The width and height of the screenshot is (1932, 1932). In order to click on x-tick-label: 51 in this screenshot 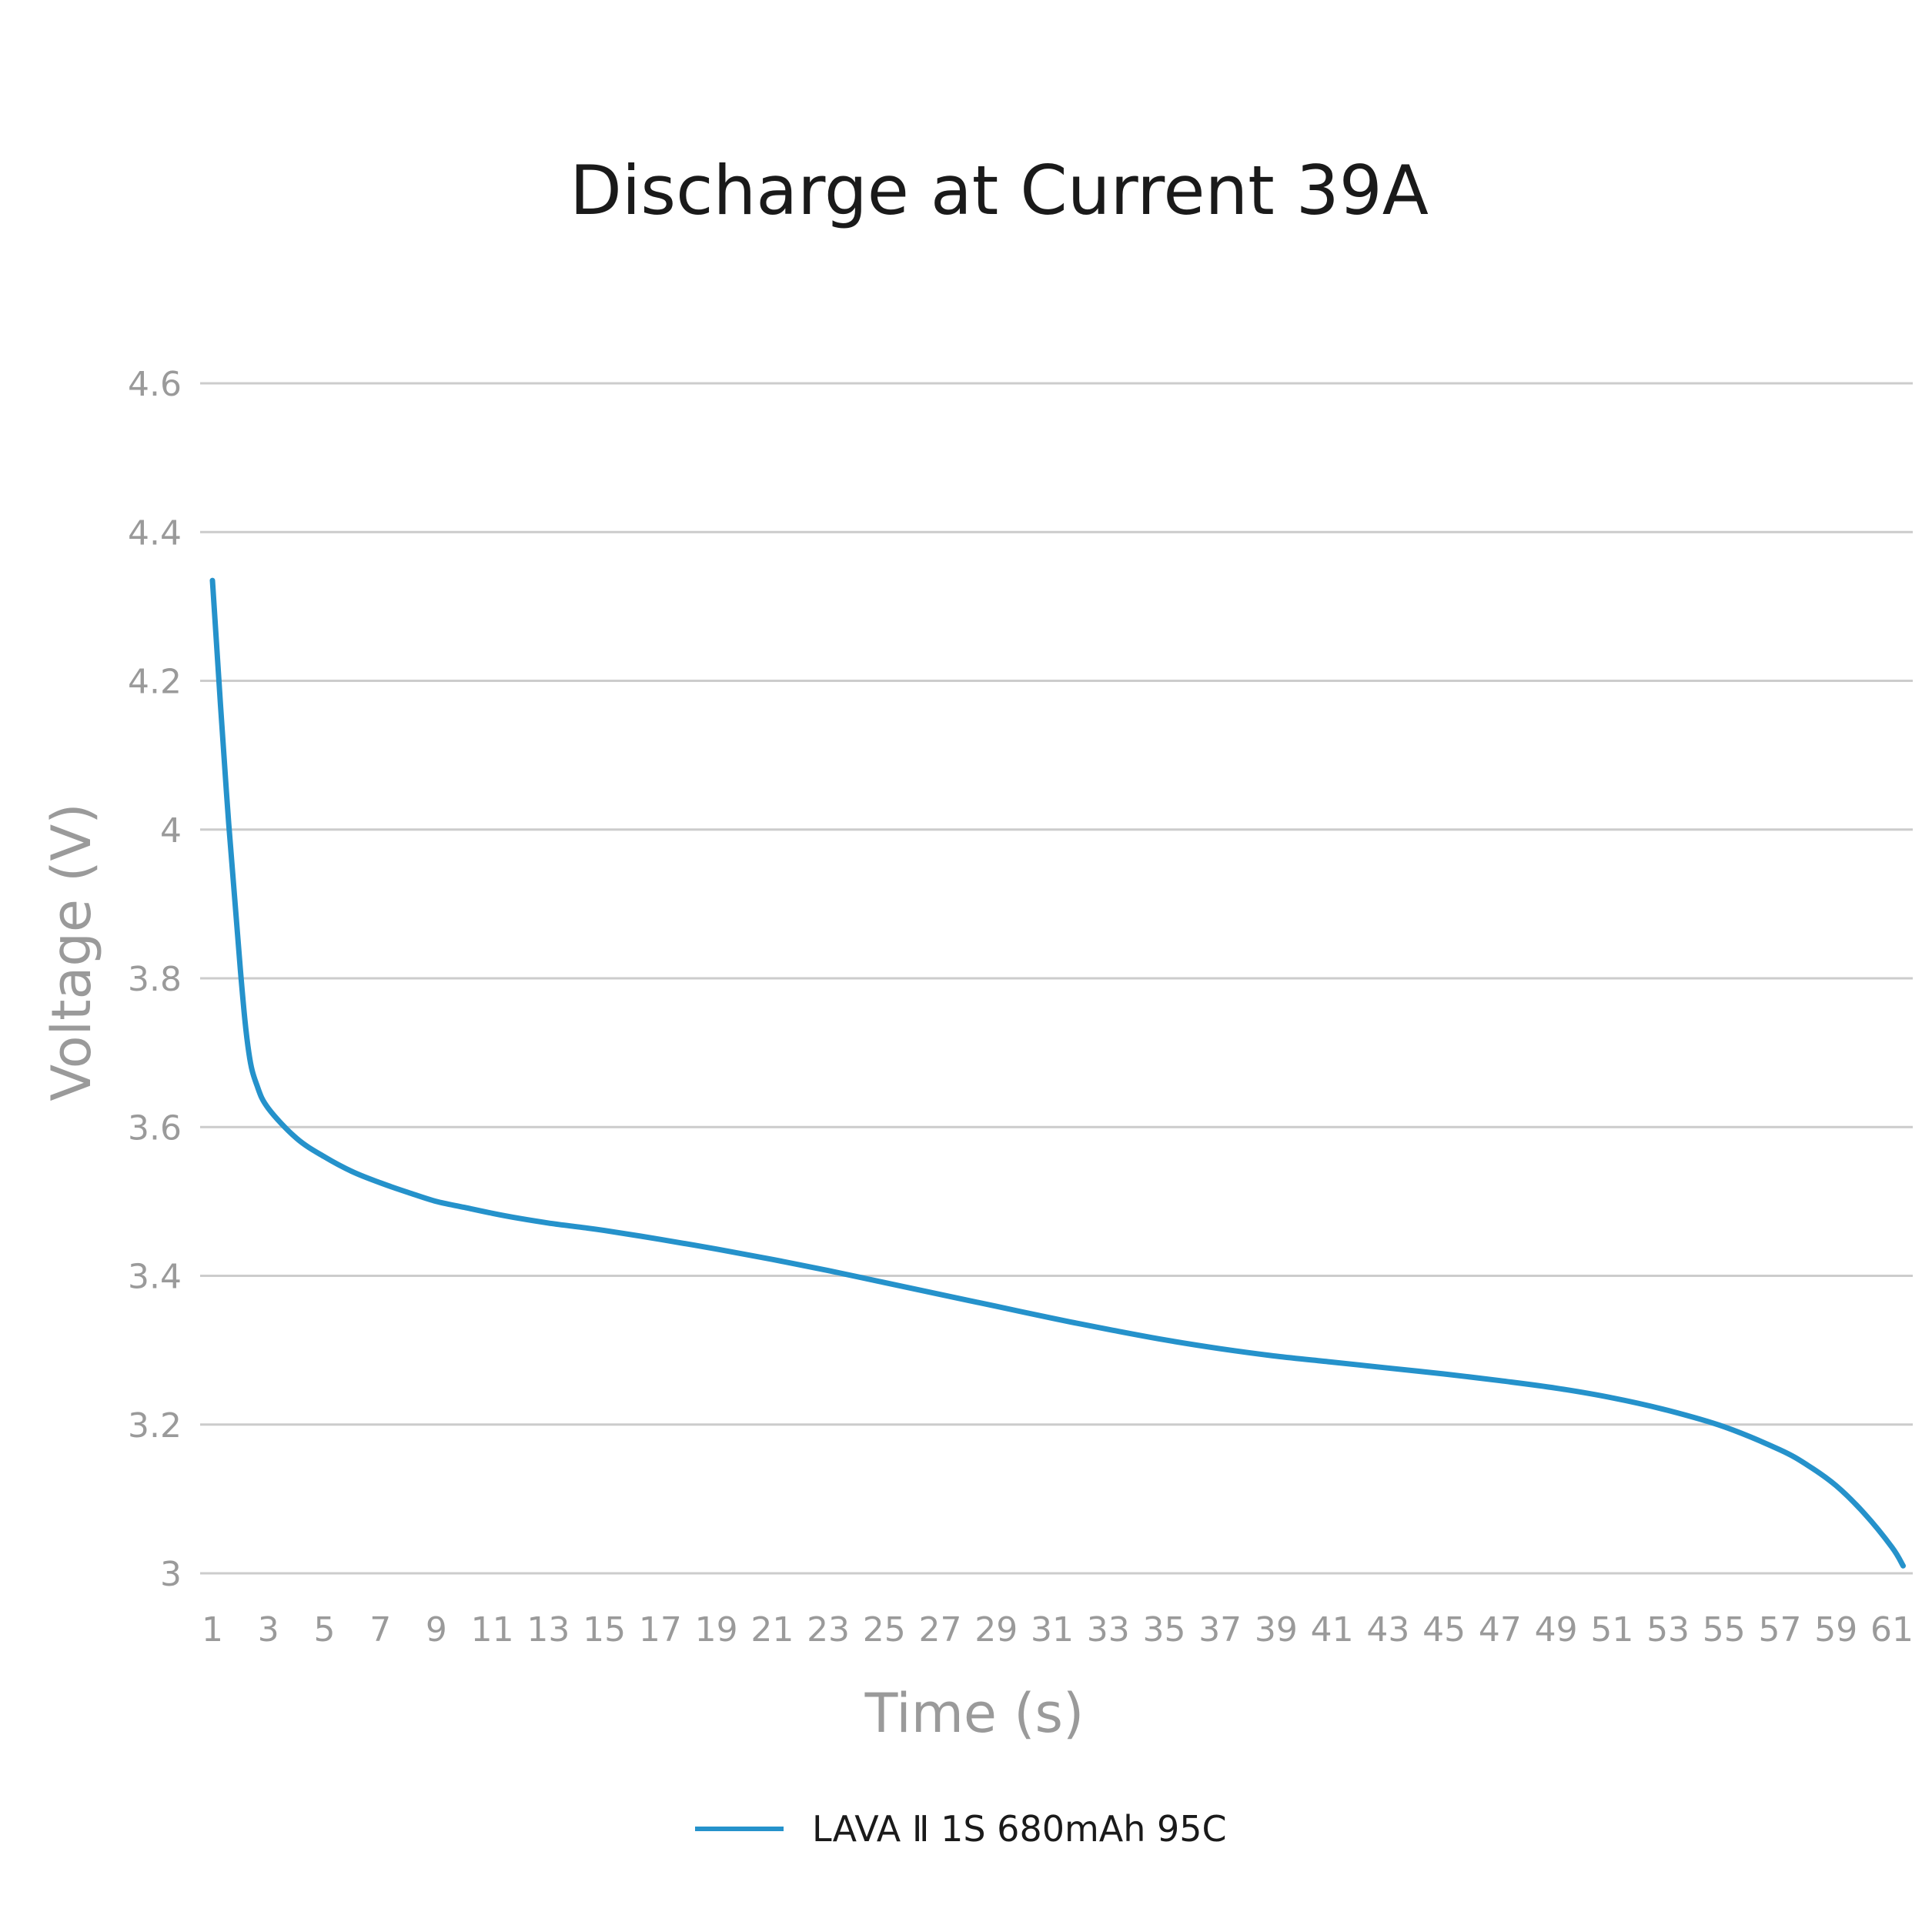, I will do `click(1611, 1630)`.